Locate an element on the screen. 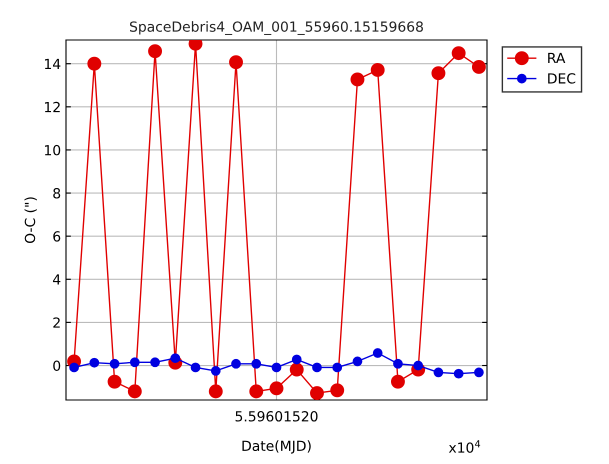 The width and height of the screenshot is (609, 464). y-tick-label: 4 is located at coordinates (56, 279).